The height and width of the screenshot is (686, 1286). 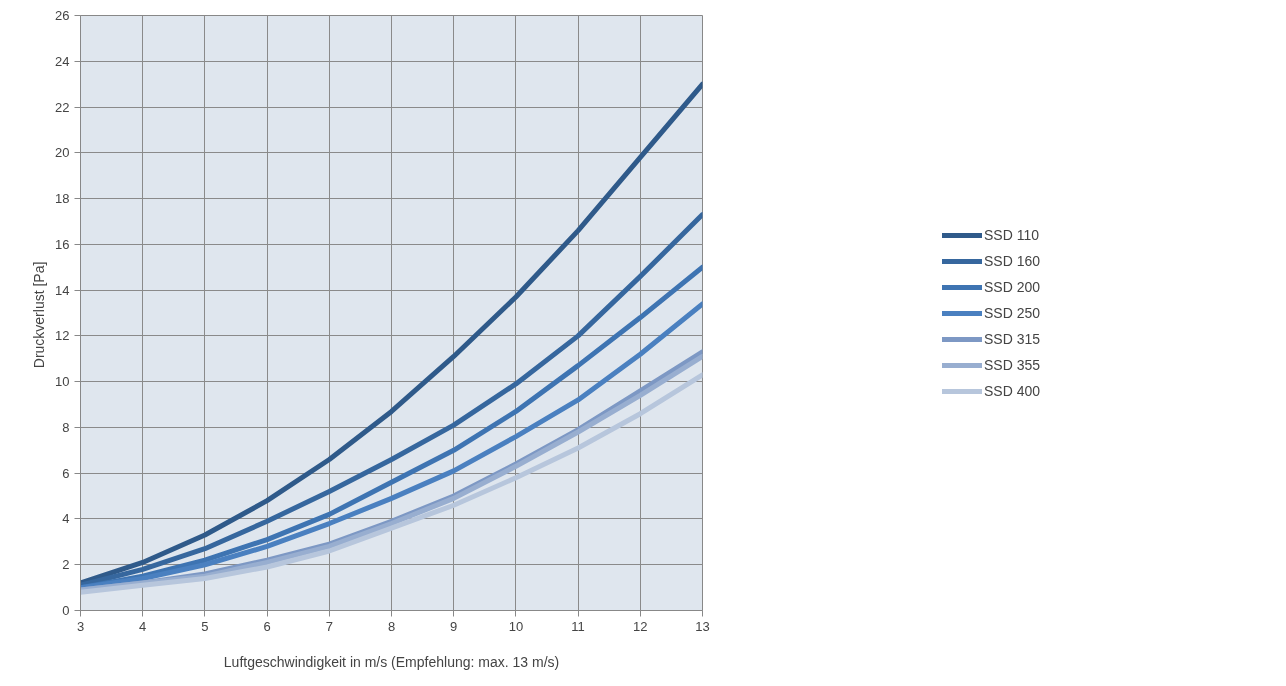 I want to click on x-tick-label: 8, so click(x=391, y=626).